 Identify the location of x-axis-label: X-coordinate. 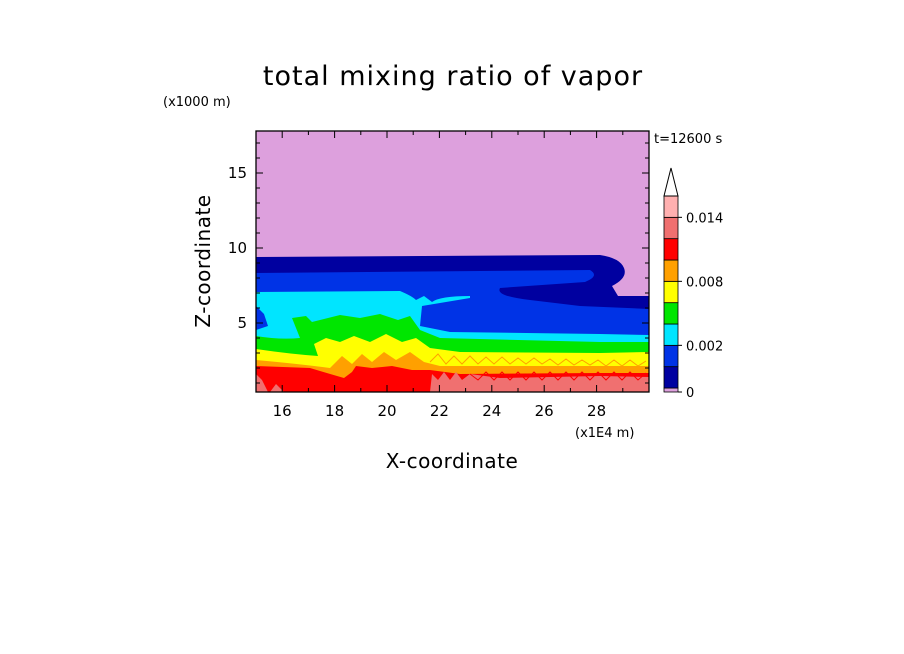
(452, 461).